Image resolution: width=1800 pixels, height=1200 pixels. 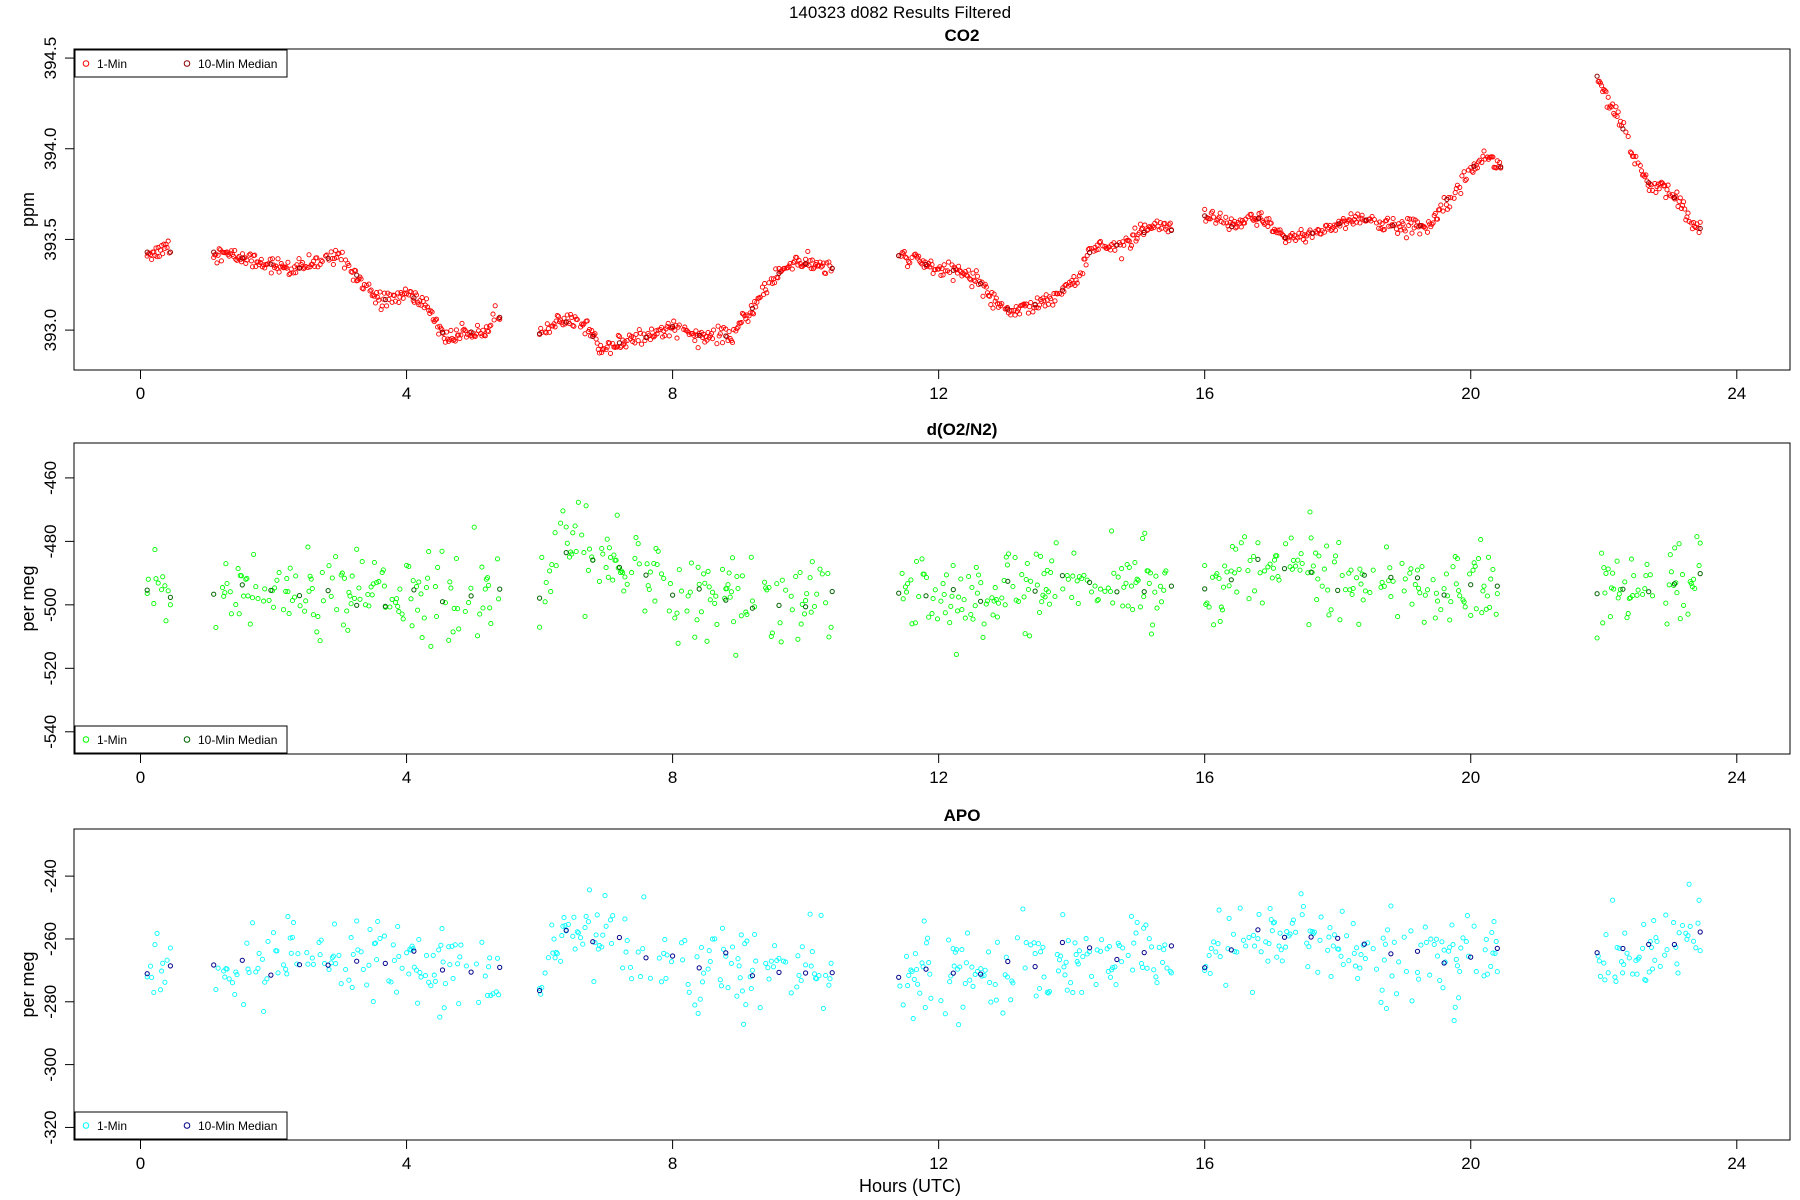 What do you see at coordinates (181, 63) in the screenshot?
I see `legend-box` at bounding box center [181, 63].